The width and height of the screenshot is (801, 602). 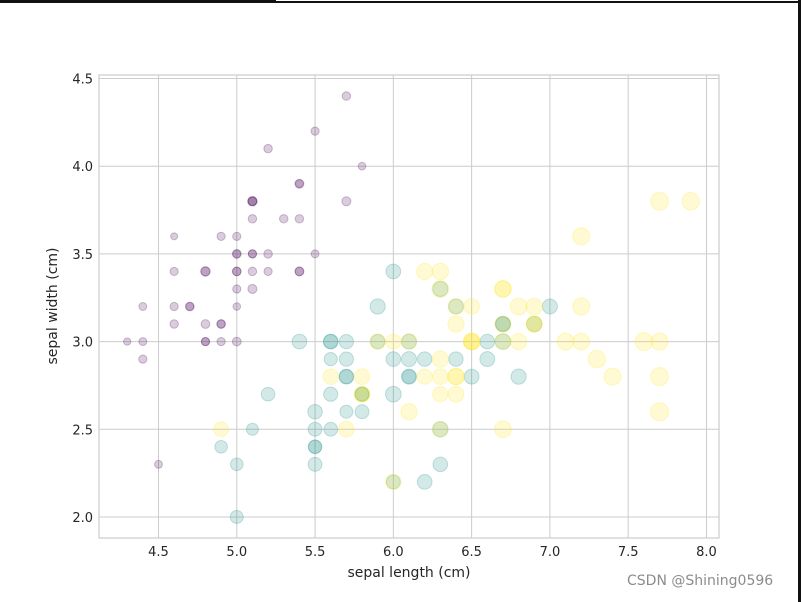 What do you see at coordinates (82, 343) in the screenshot?
I see `y-tick-label: 3.0` at bounding box center [82, 343].